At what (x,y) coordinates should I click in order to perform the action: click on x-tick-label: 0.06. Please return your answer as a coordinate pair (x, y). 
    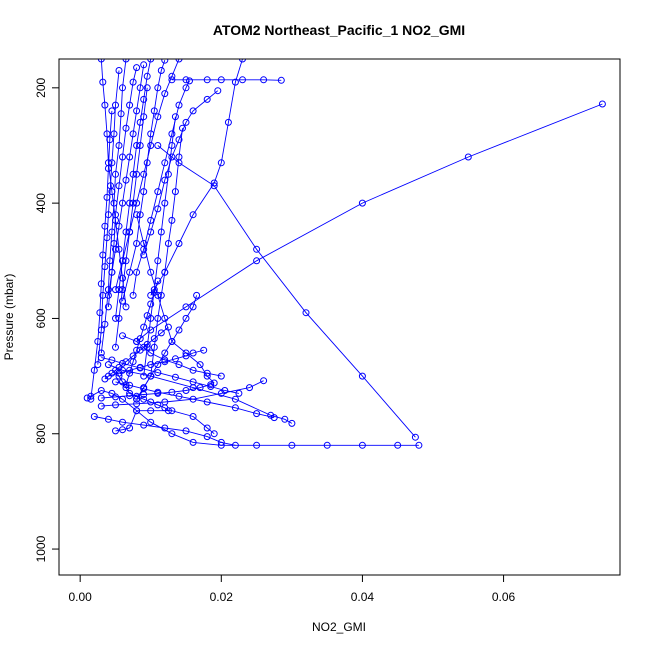
    Looking at the image, I should click on (504, 597).